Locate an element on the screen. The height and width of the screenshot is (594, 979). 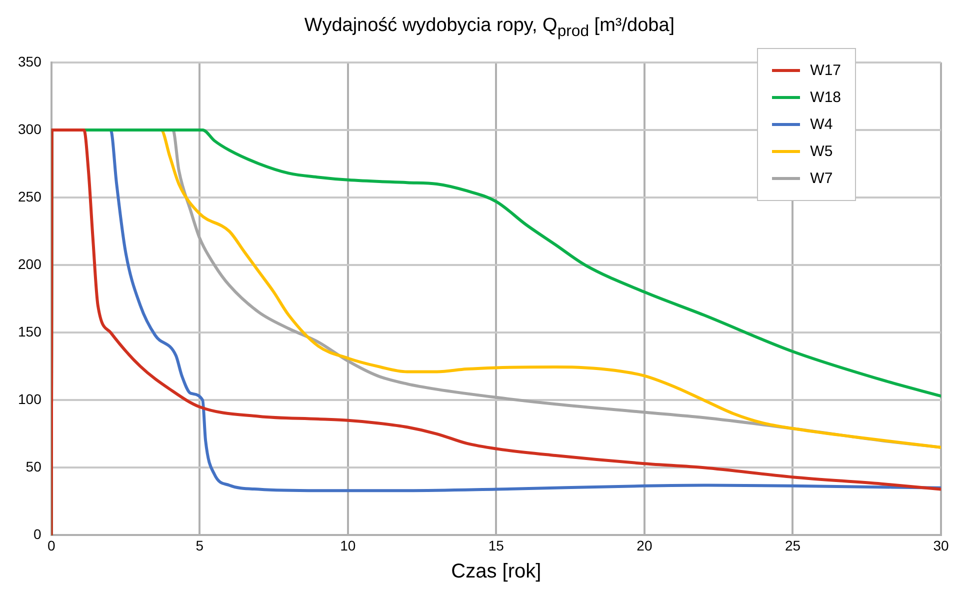
x-tick-label: 30 is located at coordinates (941, 545).